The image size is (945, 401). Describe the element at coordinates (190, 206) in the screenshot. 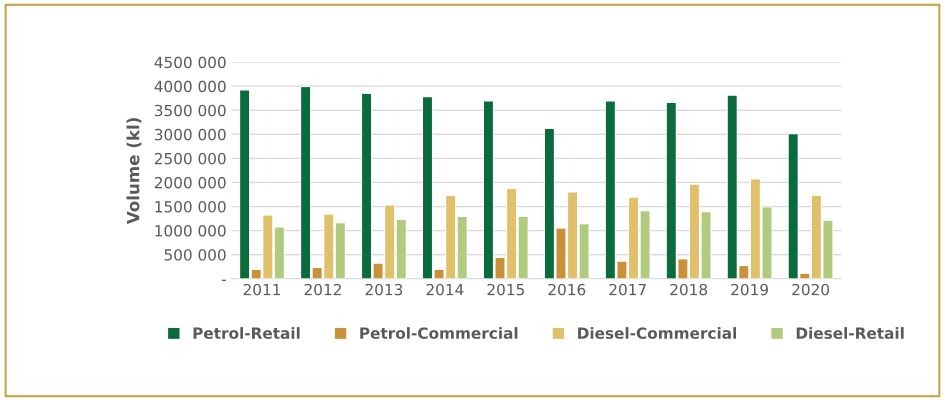

I see `y-tick-label: 1500 000` at that location.